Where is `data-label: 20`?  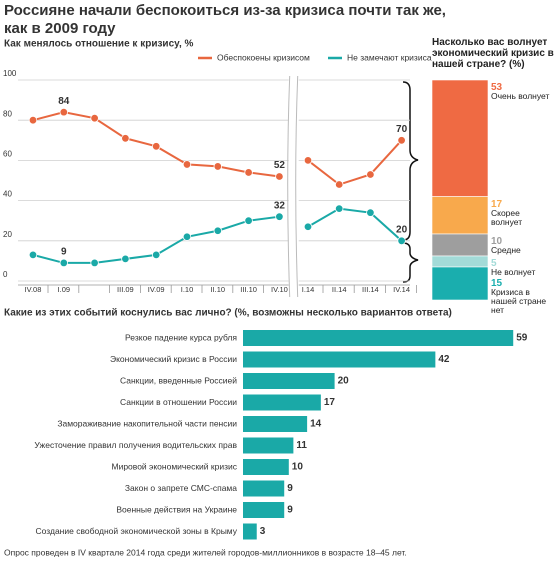 data-label: 20 is located at coordinates (402, 229).